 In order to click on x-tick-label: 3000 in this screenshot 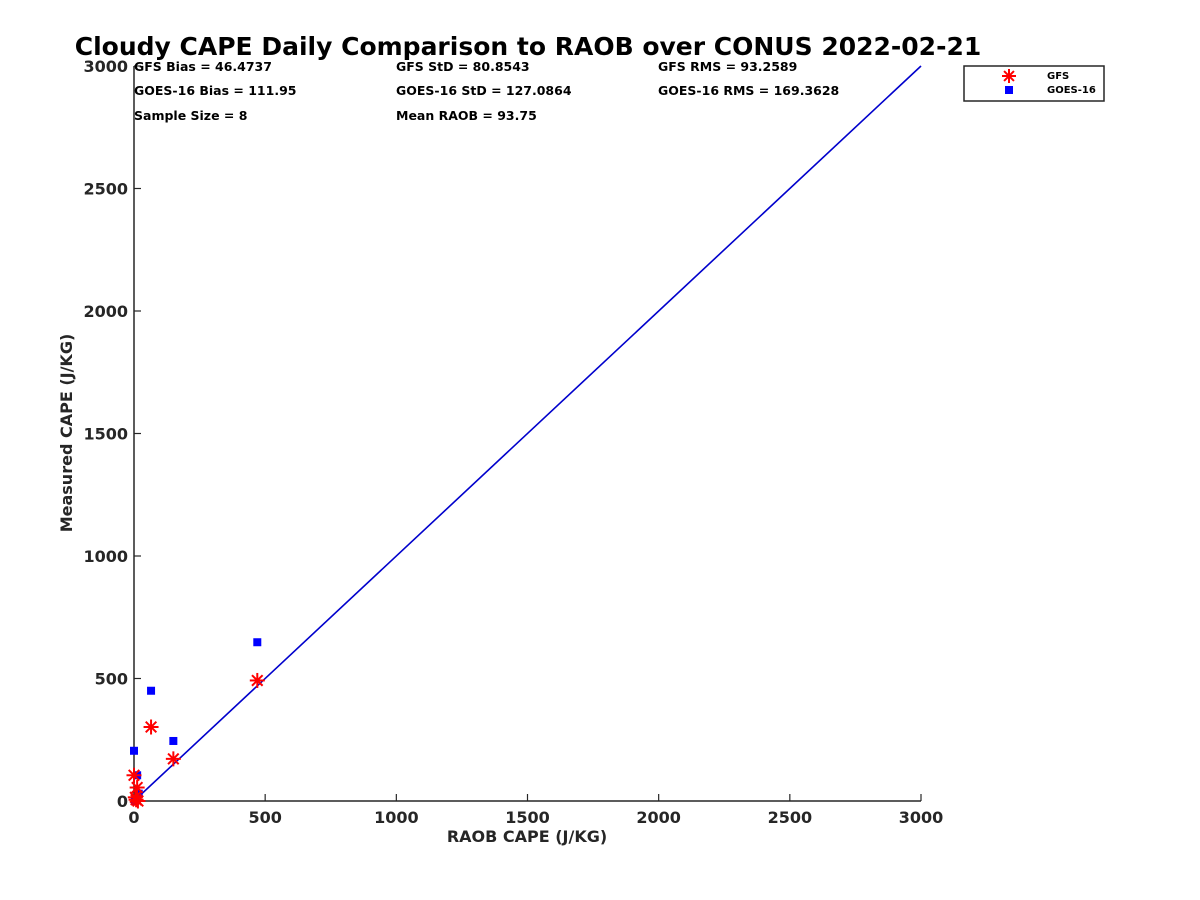, I will do `click(921, 817)`.